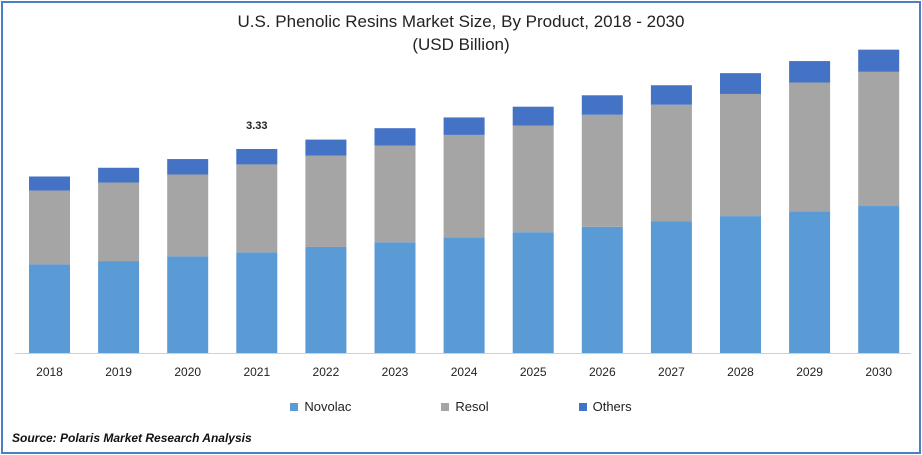  Describe the element at coordinates (119, 307) in the screenshot. I see `bar-novolac-2019` at that location.